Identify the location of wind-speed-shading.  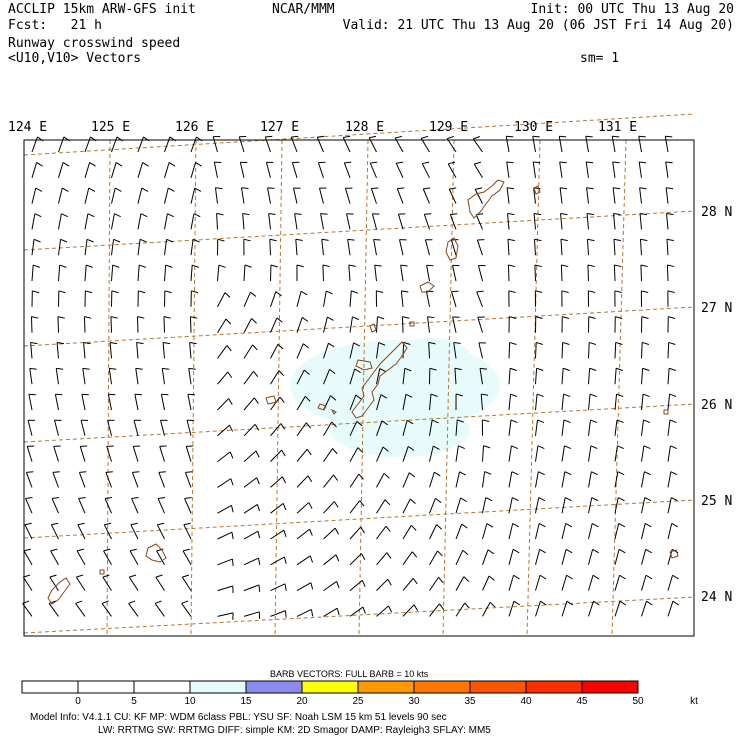
(395, 397).